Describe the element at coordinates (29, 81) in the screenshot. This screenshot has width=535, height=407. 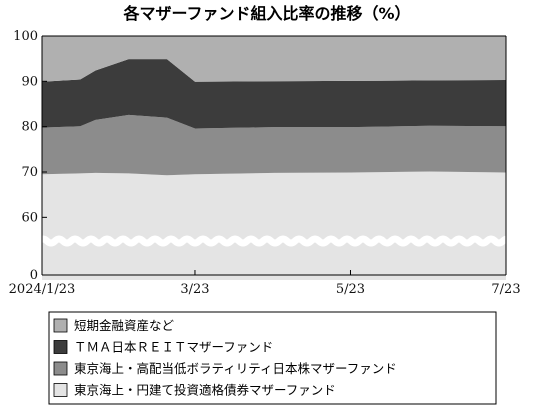
I see `y-tick-label: 90` at that location.